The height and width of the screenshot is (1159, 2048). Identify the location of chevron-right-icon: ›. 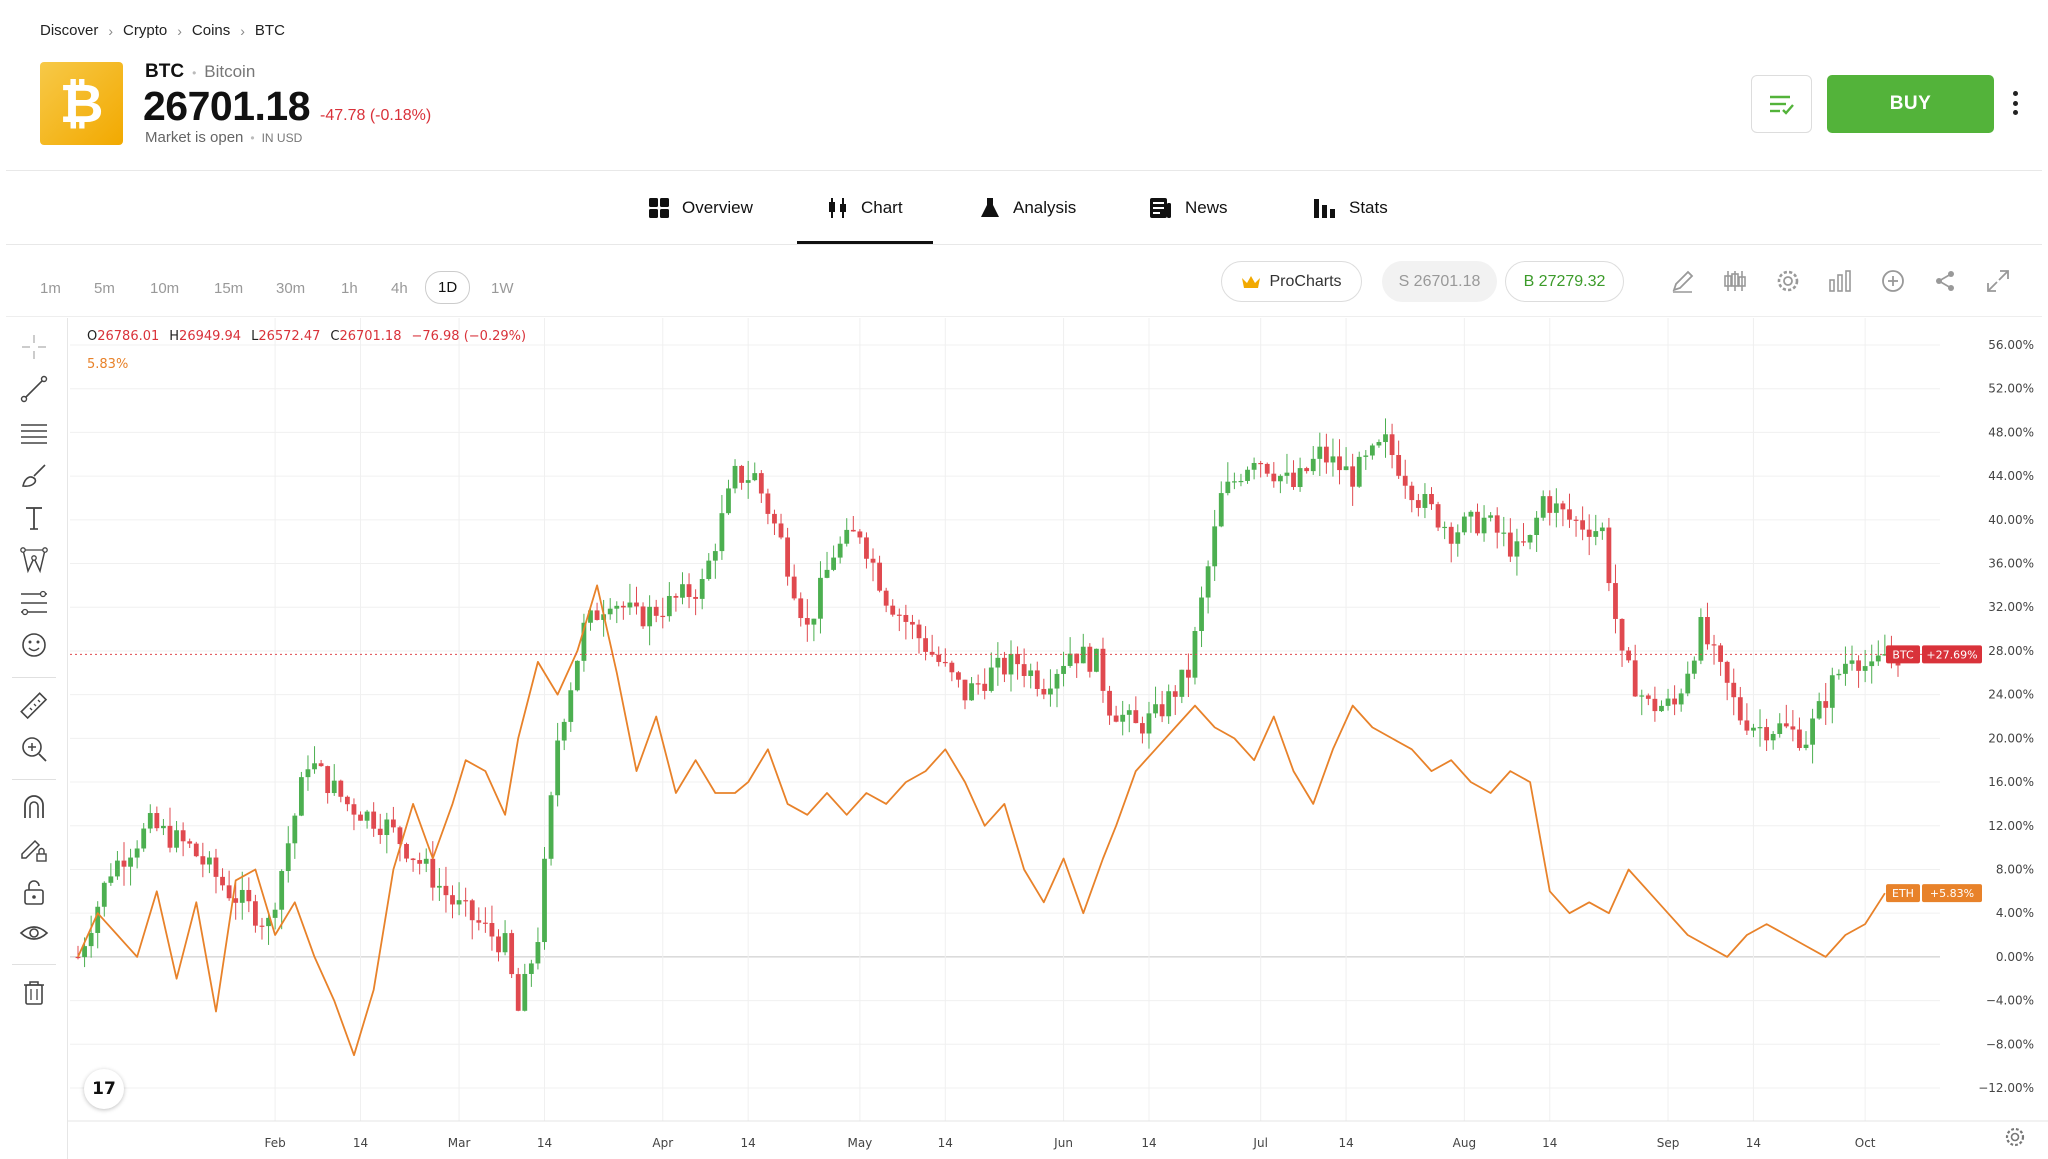
(179, 30).